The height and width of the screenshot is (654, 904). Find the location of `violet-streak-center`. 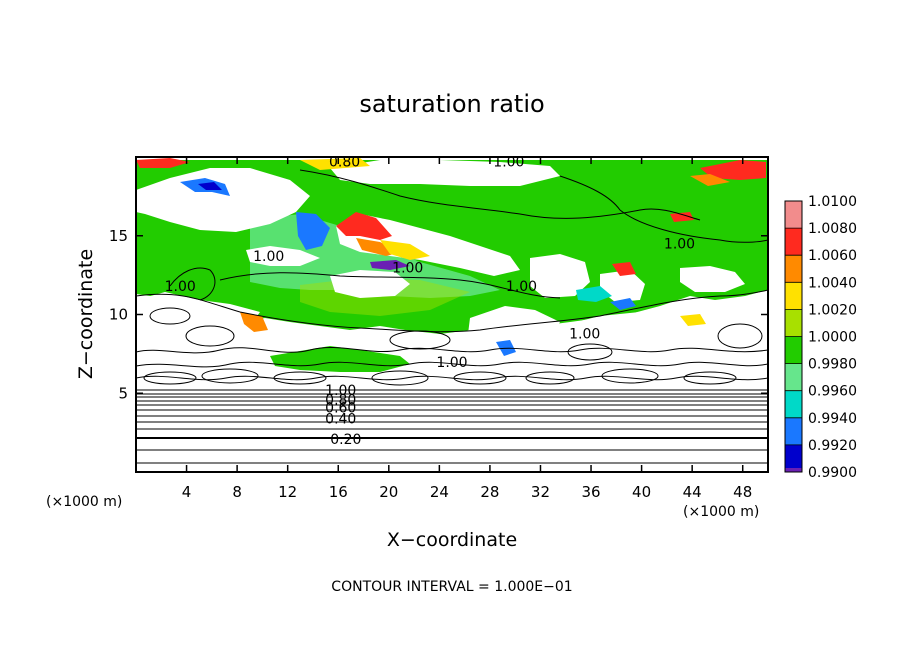

violet-streak-center is located at coordinates (390, 265).